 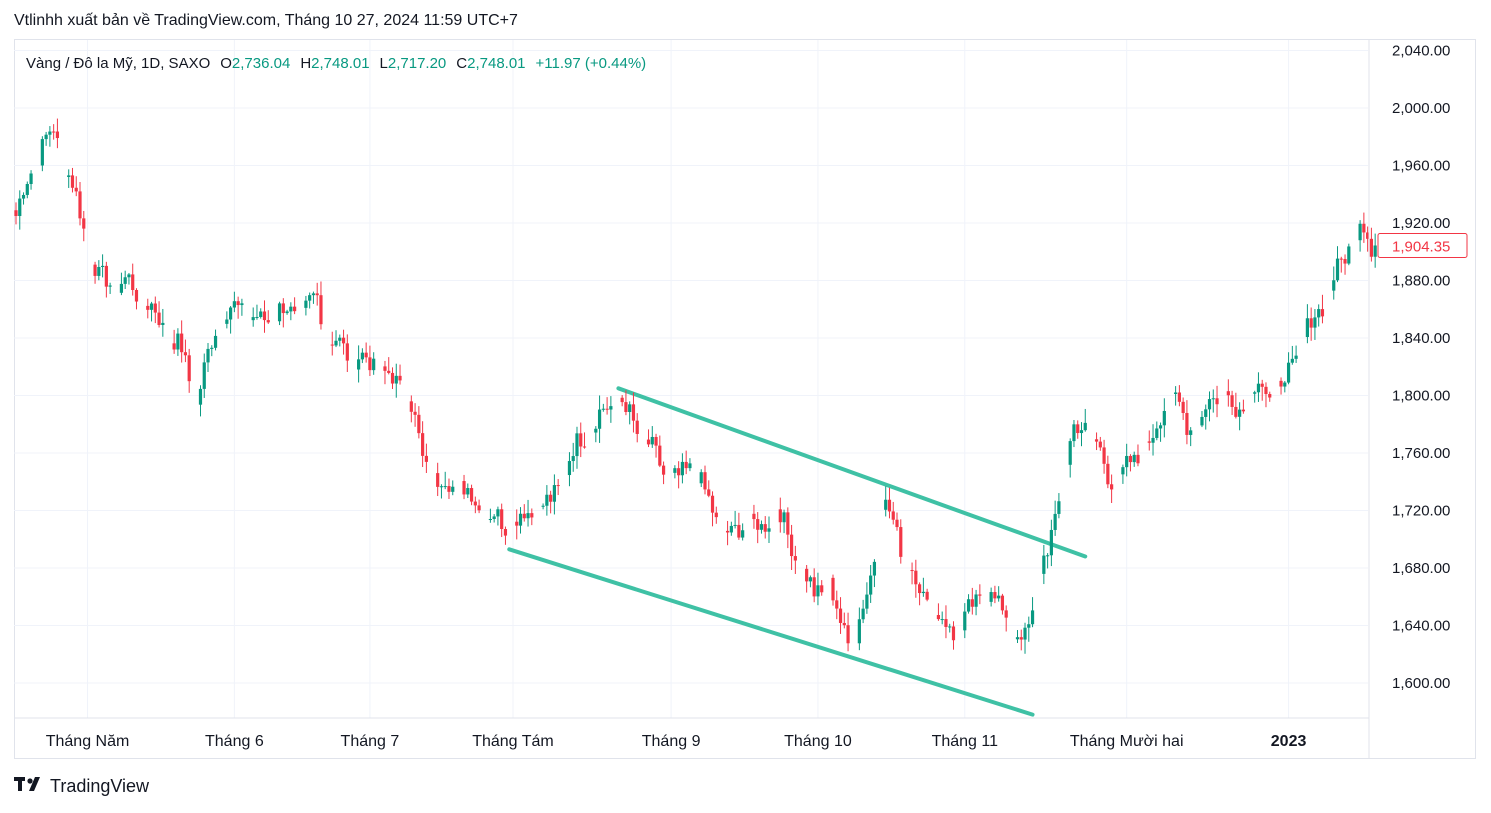 What do you see at coordinates (118, 63) in the screenshot?
I see `symbol-label: Vàng / Đô la Mỹ, 1D, SAXO` at bounding box center [118, 63].